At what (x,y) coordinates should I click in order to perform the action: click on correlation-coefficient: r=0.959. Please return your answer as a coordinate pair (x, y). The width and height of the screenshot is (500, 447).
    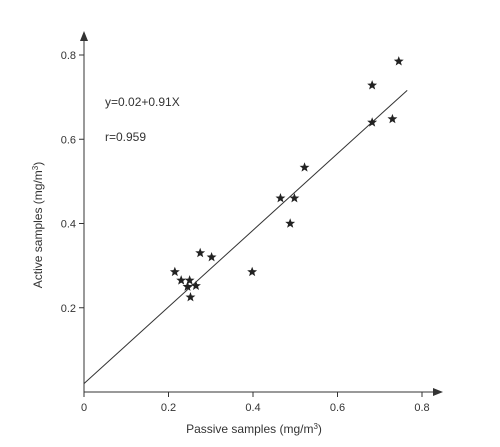
    Looking at the image, I should click on (125, 137).